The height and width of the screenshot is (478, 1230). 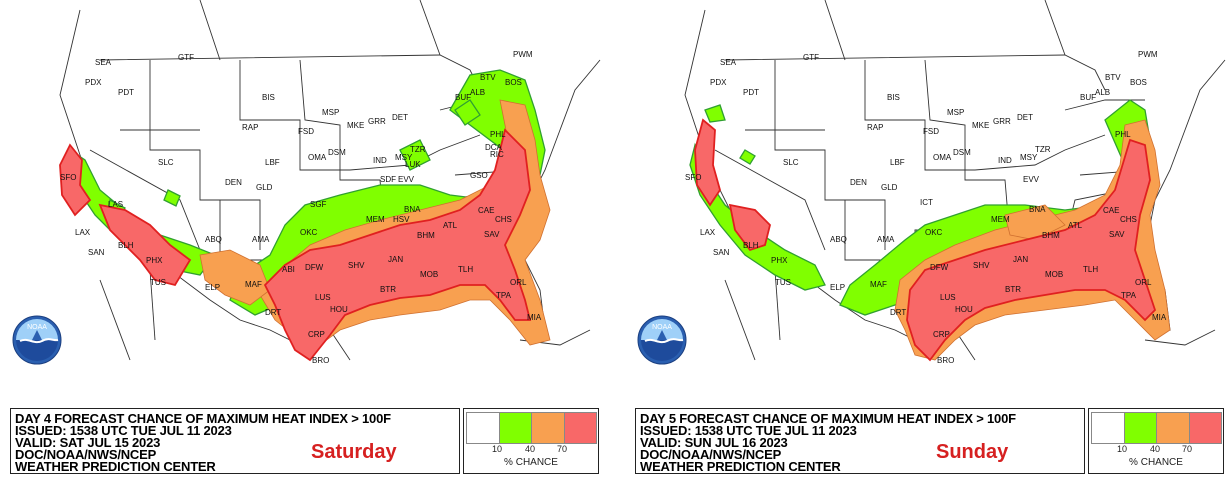 I want to click on city-label-ric: RIC, so click(x=497, y=154).